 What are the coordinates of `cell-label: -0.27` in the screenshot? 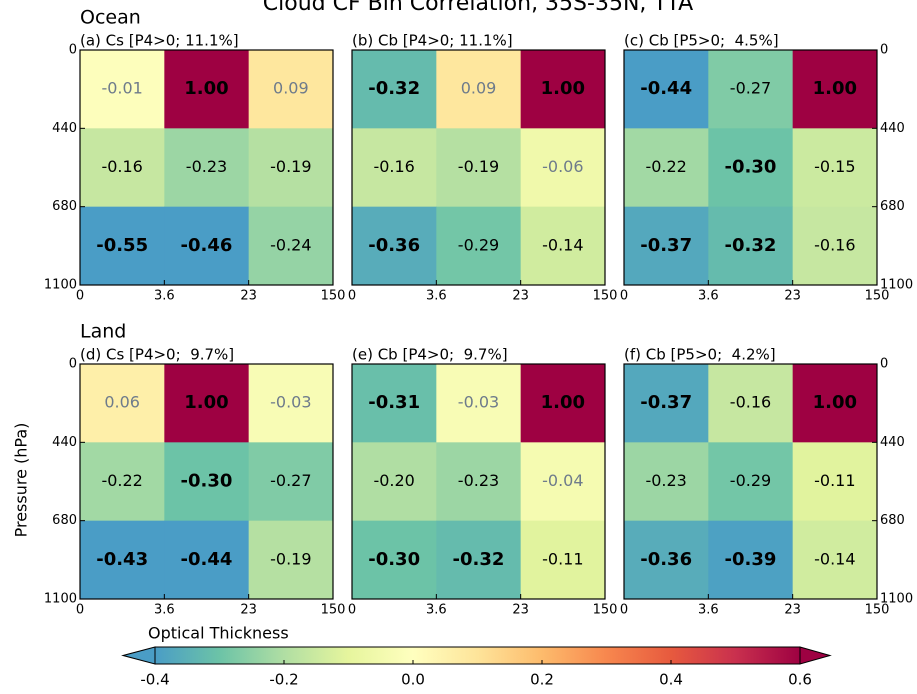 It's located at (290, 480).